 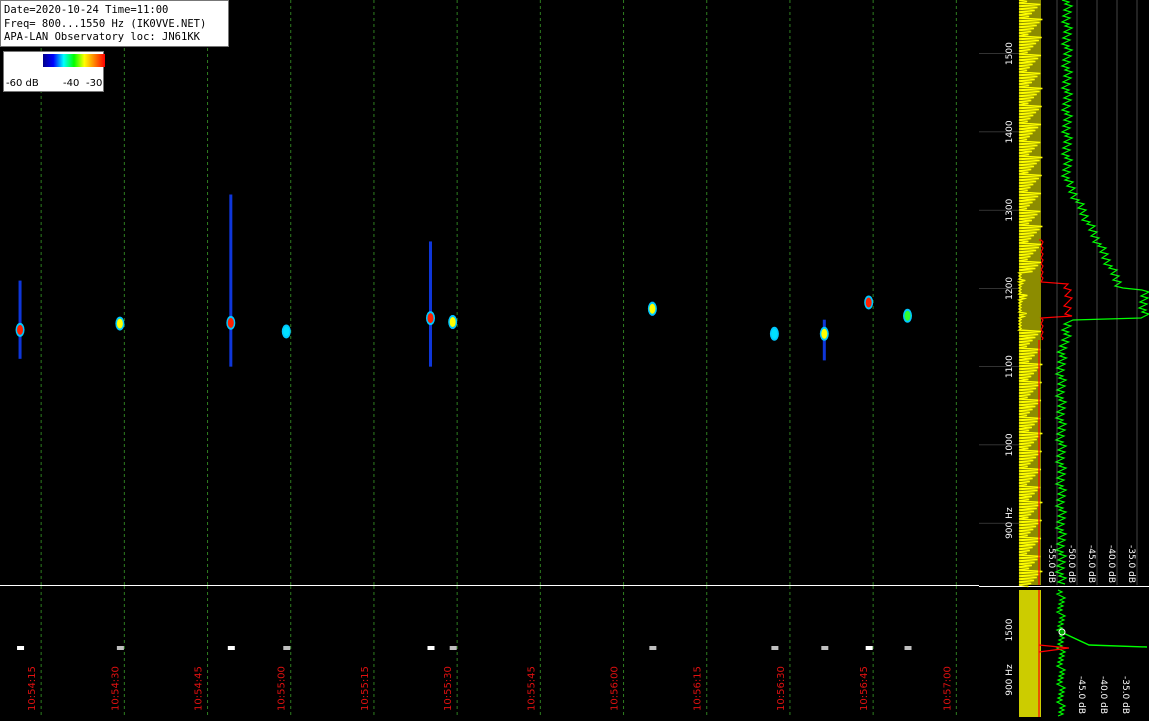 I want to click on db-tick-label: -45.0 dB, so click(x=1091, y=564).